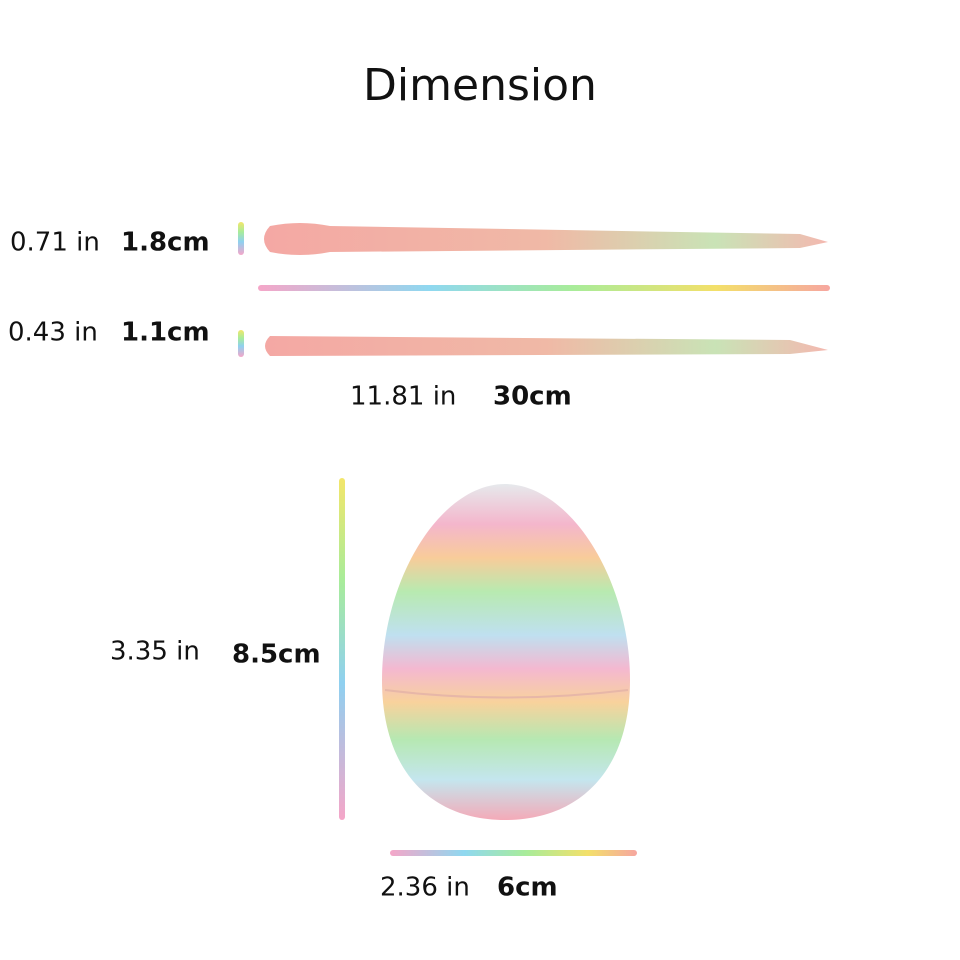 The image size is (960, 960). Describe the element at coordinates (546, 346) in the screenshot. I see `snake-small` at that location.